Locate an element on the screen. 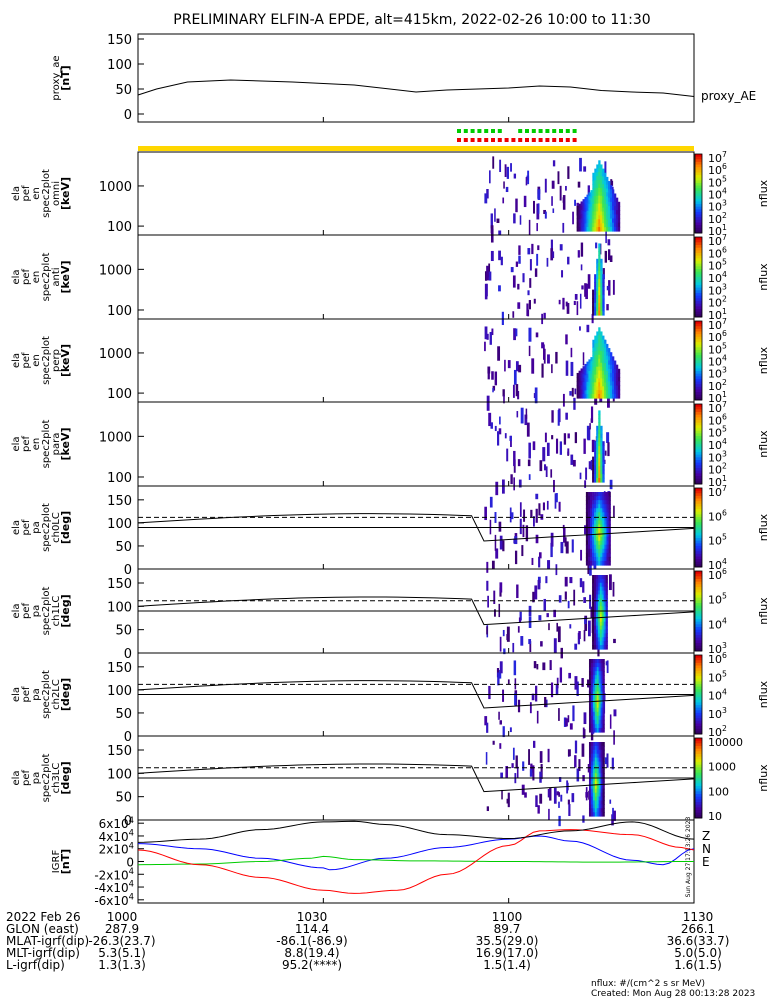  spec-pa-ch0-heatmap is located at coordinates (549, 533).